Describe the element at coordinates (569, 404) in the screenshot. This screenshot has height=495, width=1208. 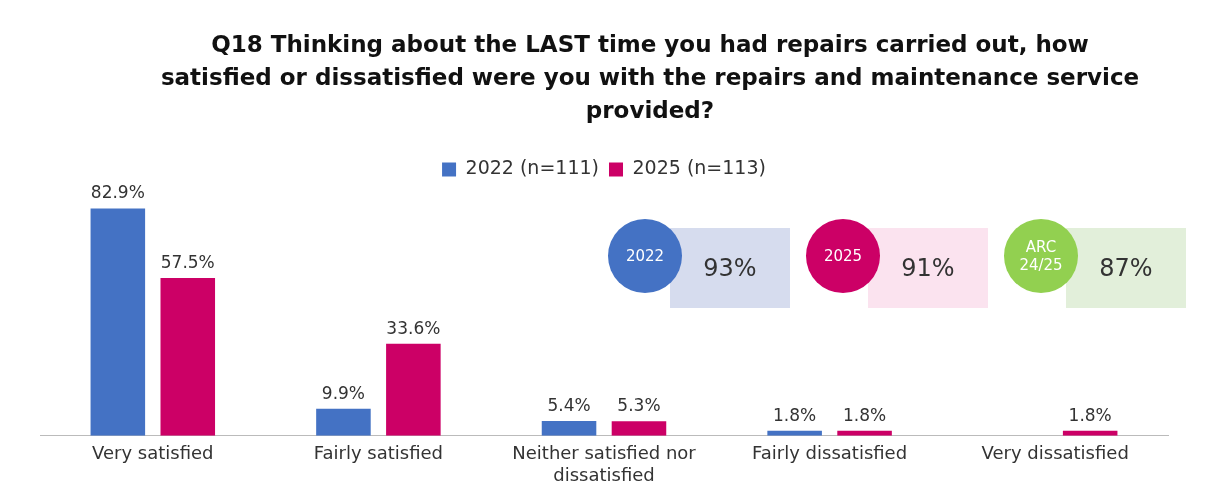
I see `data-label: 5.4%` at that location.